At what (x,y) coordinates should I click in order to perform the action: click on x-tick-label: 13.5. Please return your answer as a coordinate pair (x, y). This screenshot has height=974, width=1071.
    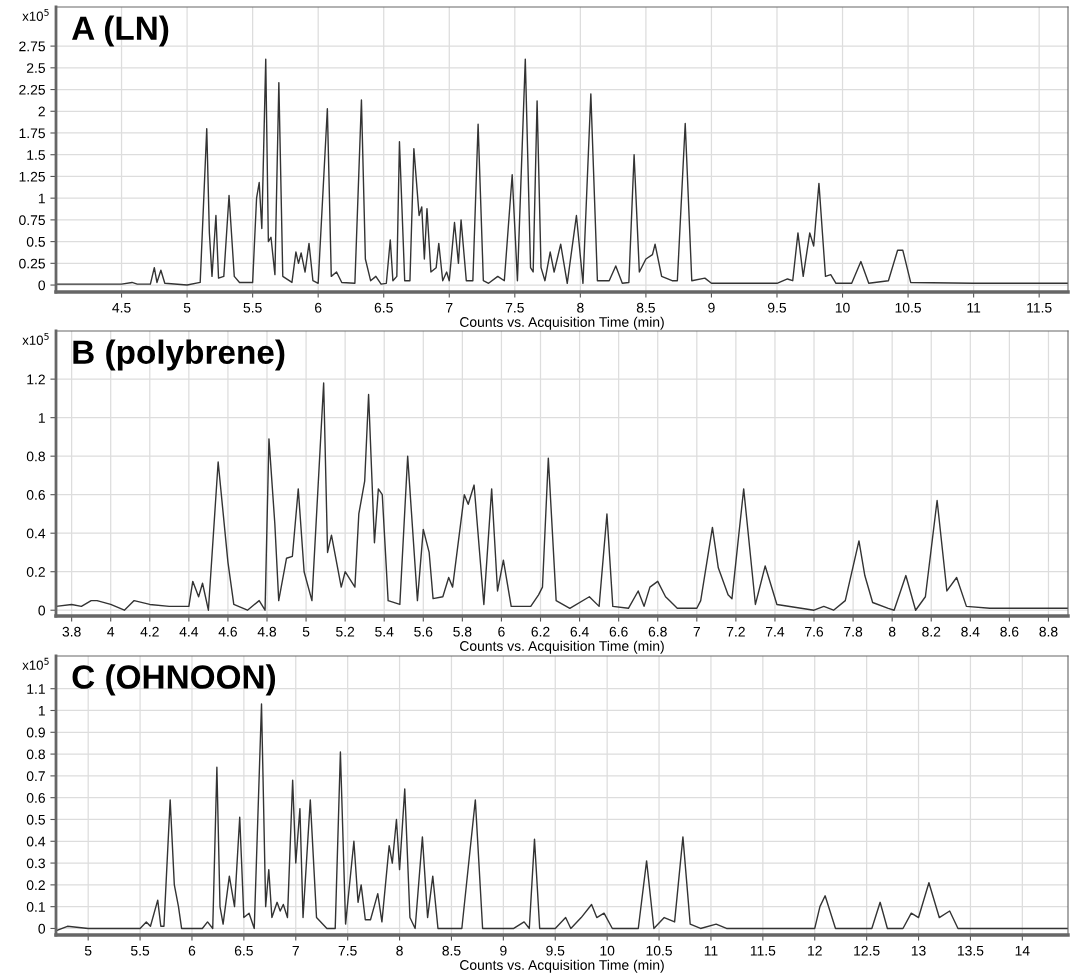
    Looking at the image, I should click on (970, 950).